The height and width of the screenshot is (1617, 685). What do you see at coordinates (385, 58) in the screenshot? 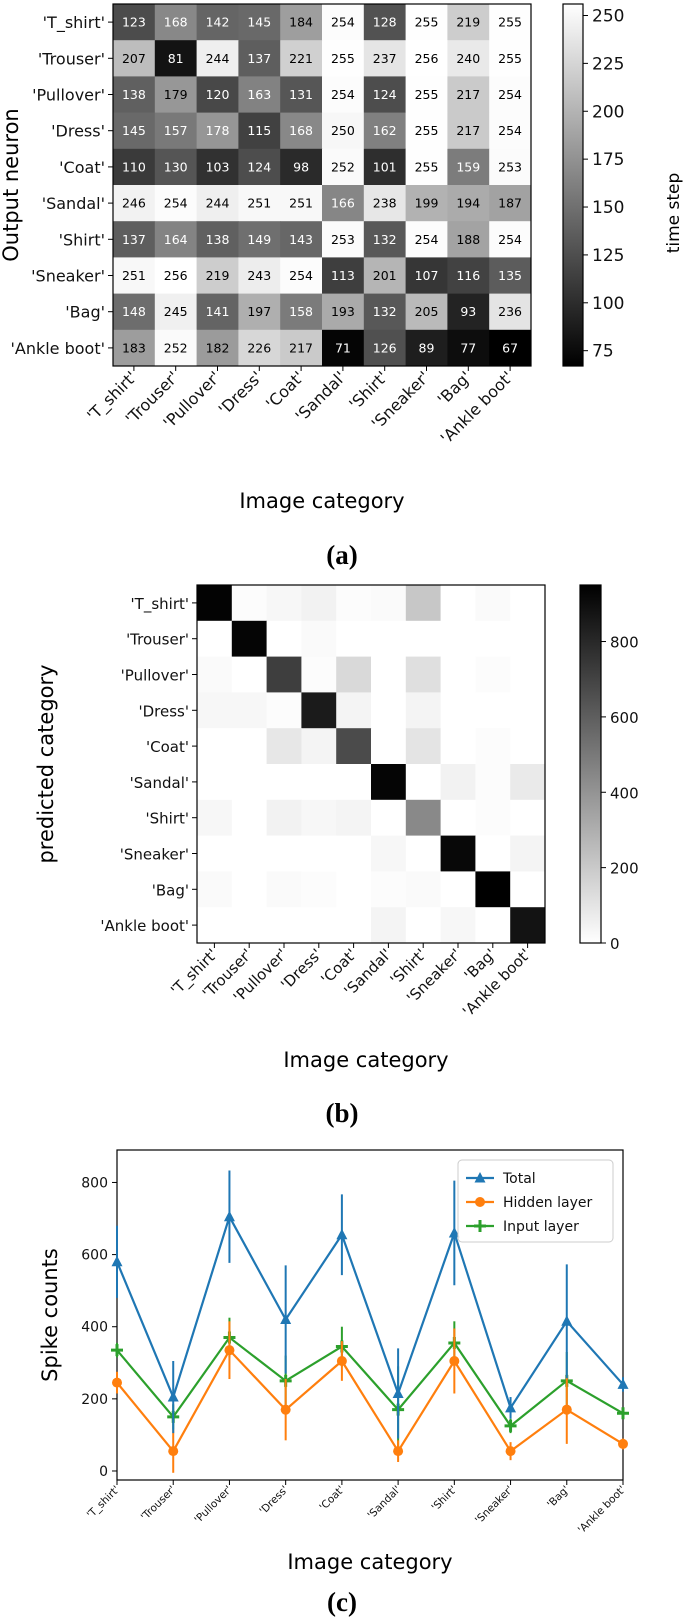
I see `cell-value-label: 237` at bounding box center [385, 58].